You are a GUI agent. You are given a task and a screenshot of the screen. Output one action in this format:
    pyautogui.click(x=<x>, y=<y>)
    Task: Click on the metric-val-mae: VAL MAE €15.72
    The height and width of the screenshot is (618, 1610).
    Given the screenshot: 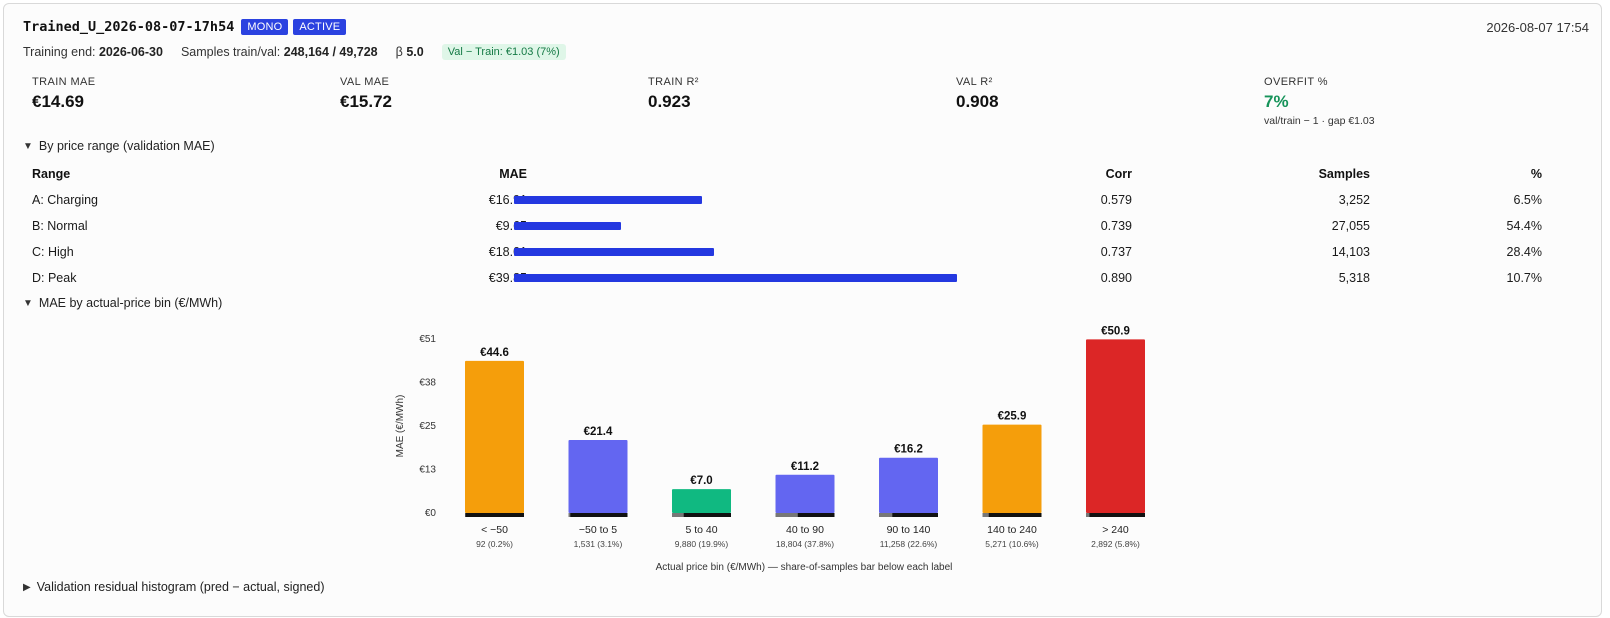 What is the action you would take?
    pyautogui.click(x=480, y=94)
    